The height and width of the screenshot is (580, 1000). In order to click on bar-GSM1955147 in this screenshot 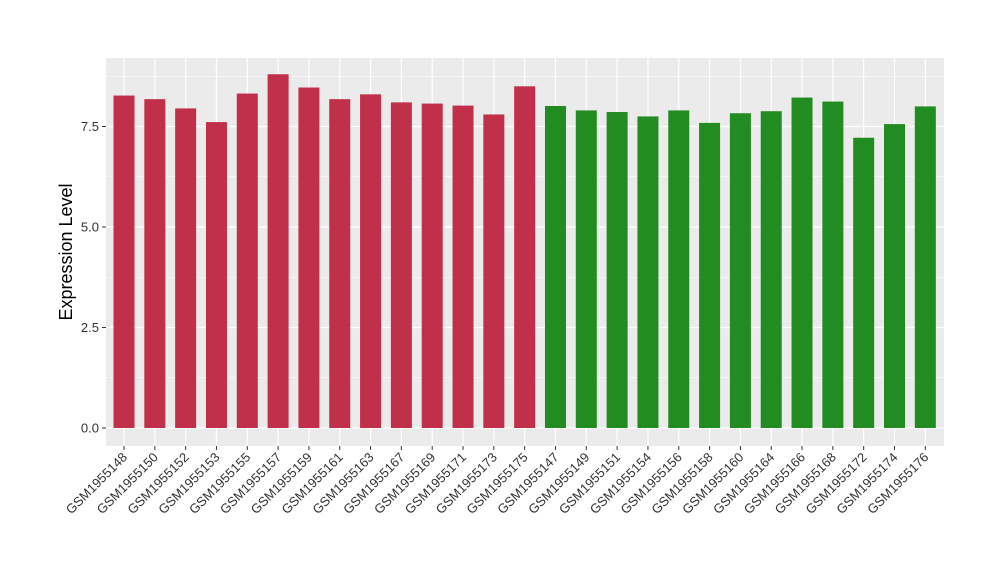, I will do `click(555, 267)`.